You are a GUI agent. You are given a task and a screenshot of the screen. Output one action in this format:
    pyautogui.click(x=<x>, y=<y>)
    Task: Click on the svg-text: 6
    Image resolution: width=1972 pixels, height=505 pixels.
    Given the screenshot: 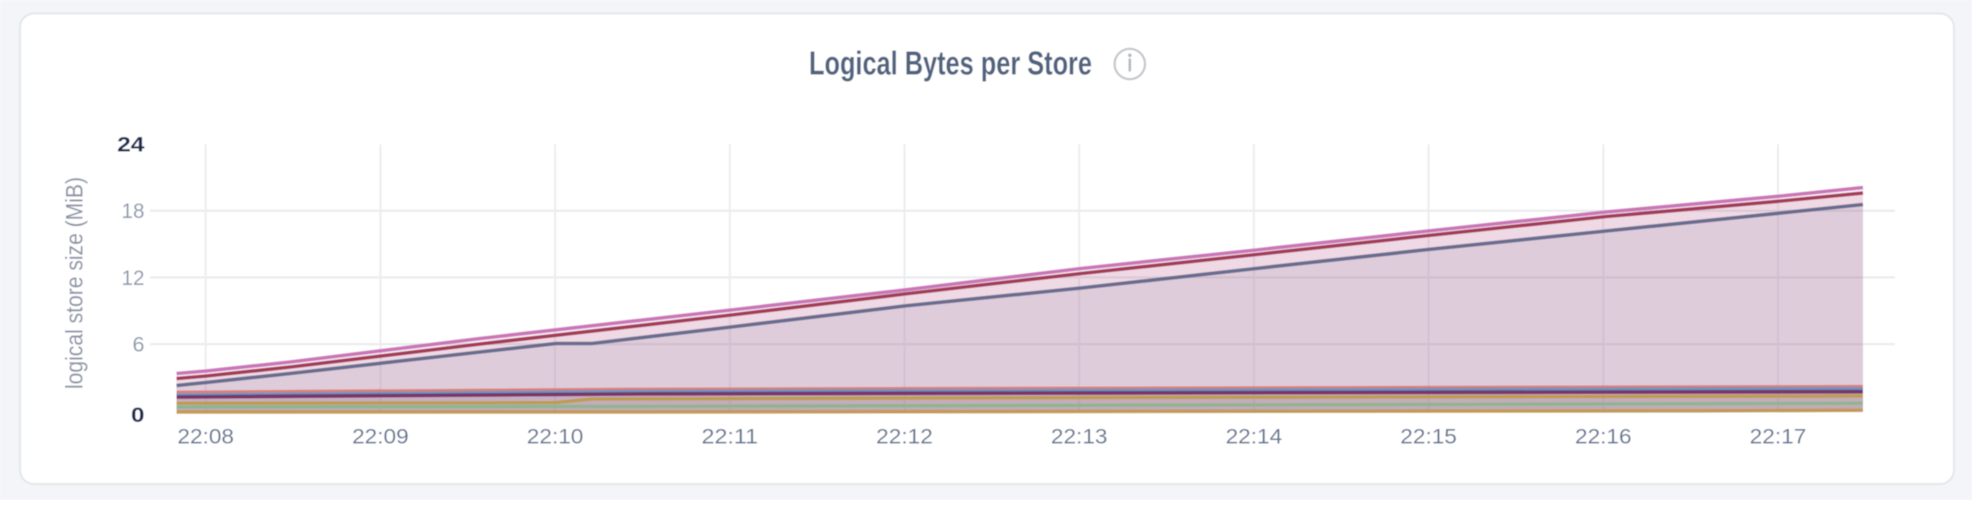 What is the action you would take?
    pyautogui.click(x=139, y=345)
    